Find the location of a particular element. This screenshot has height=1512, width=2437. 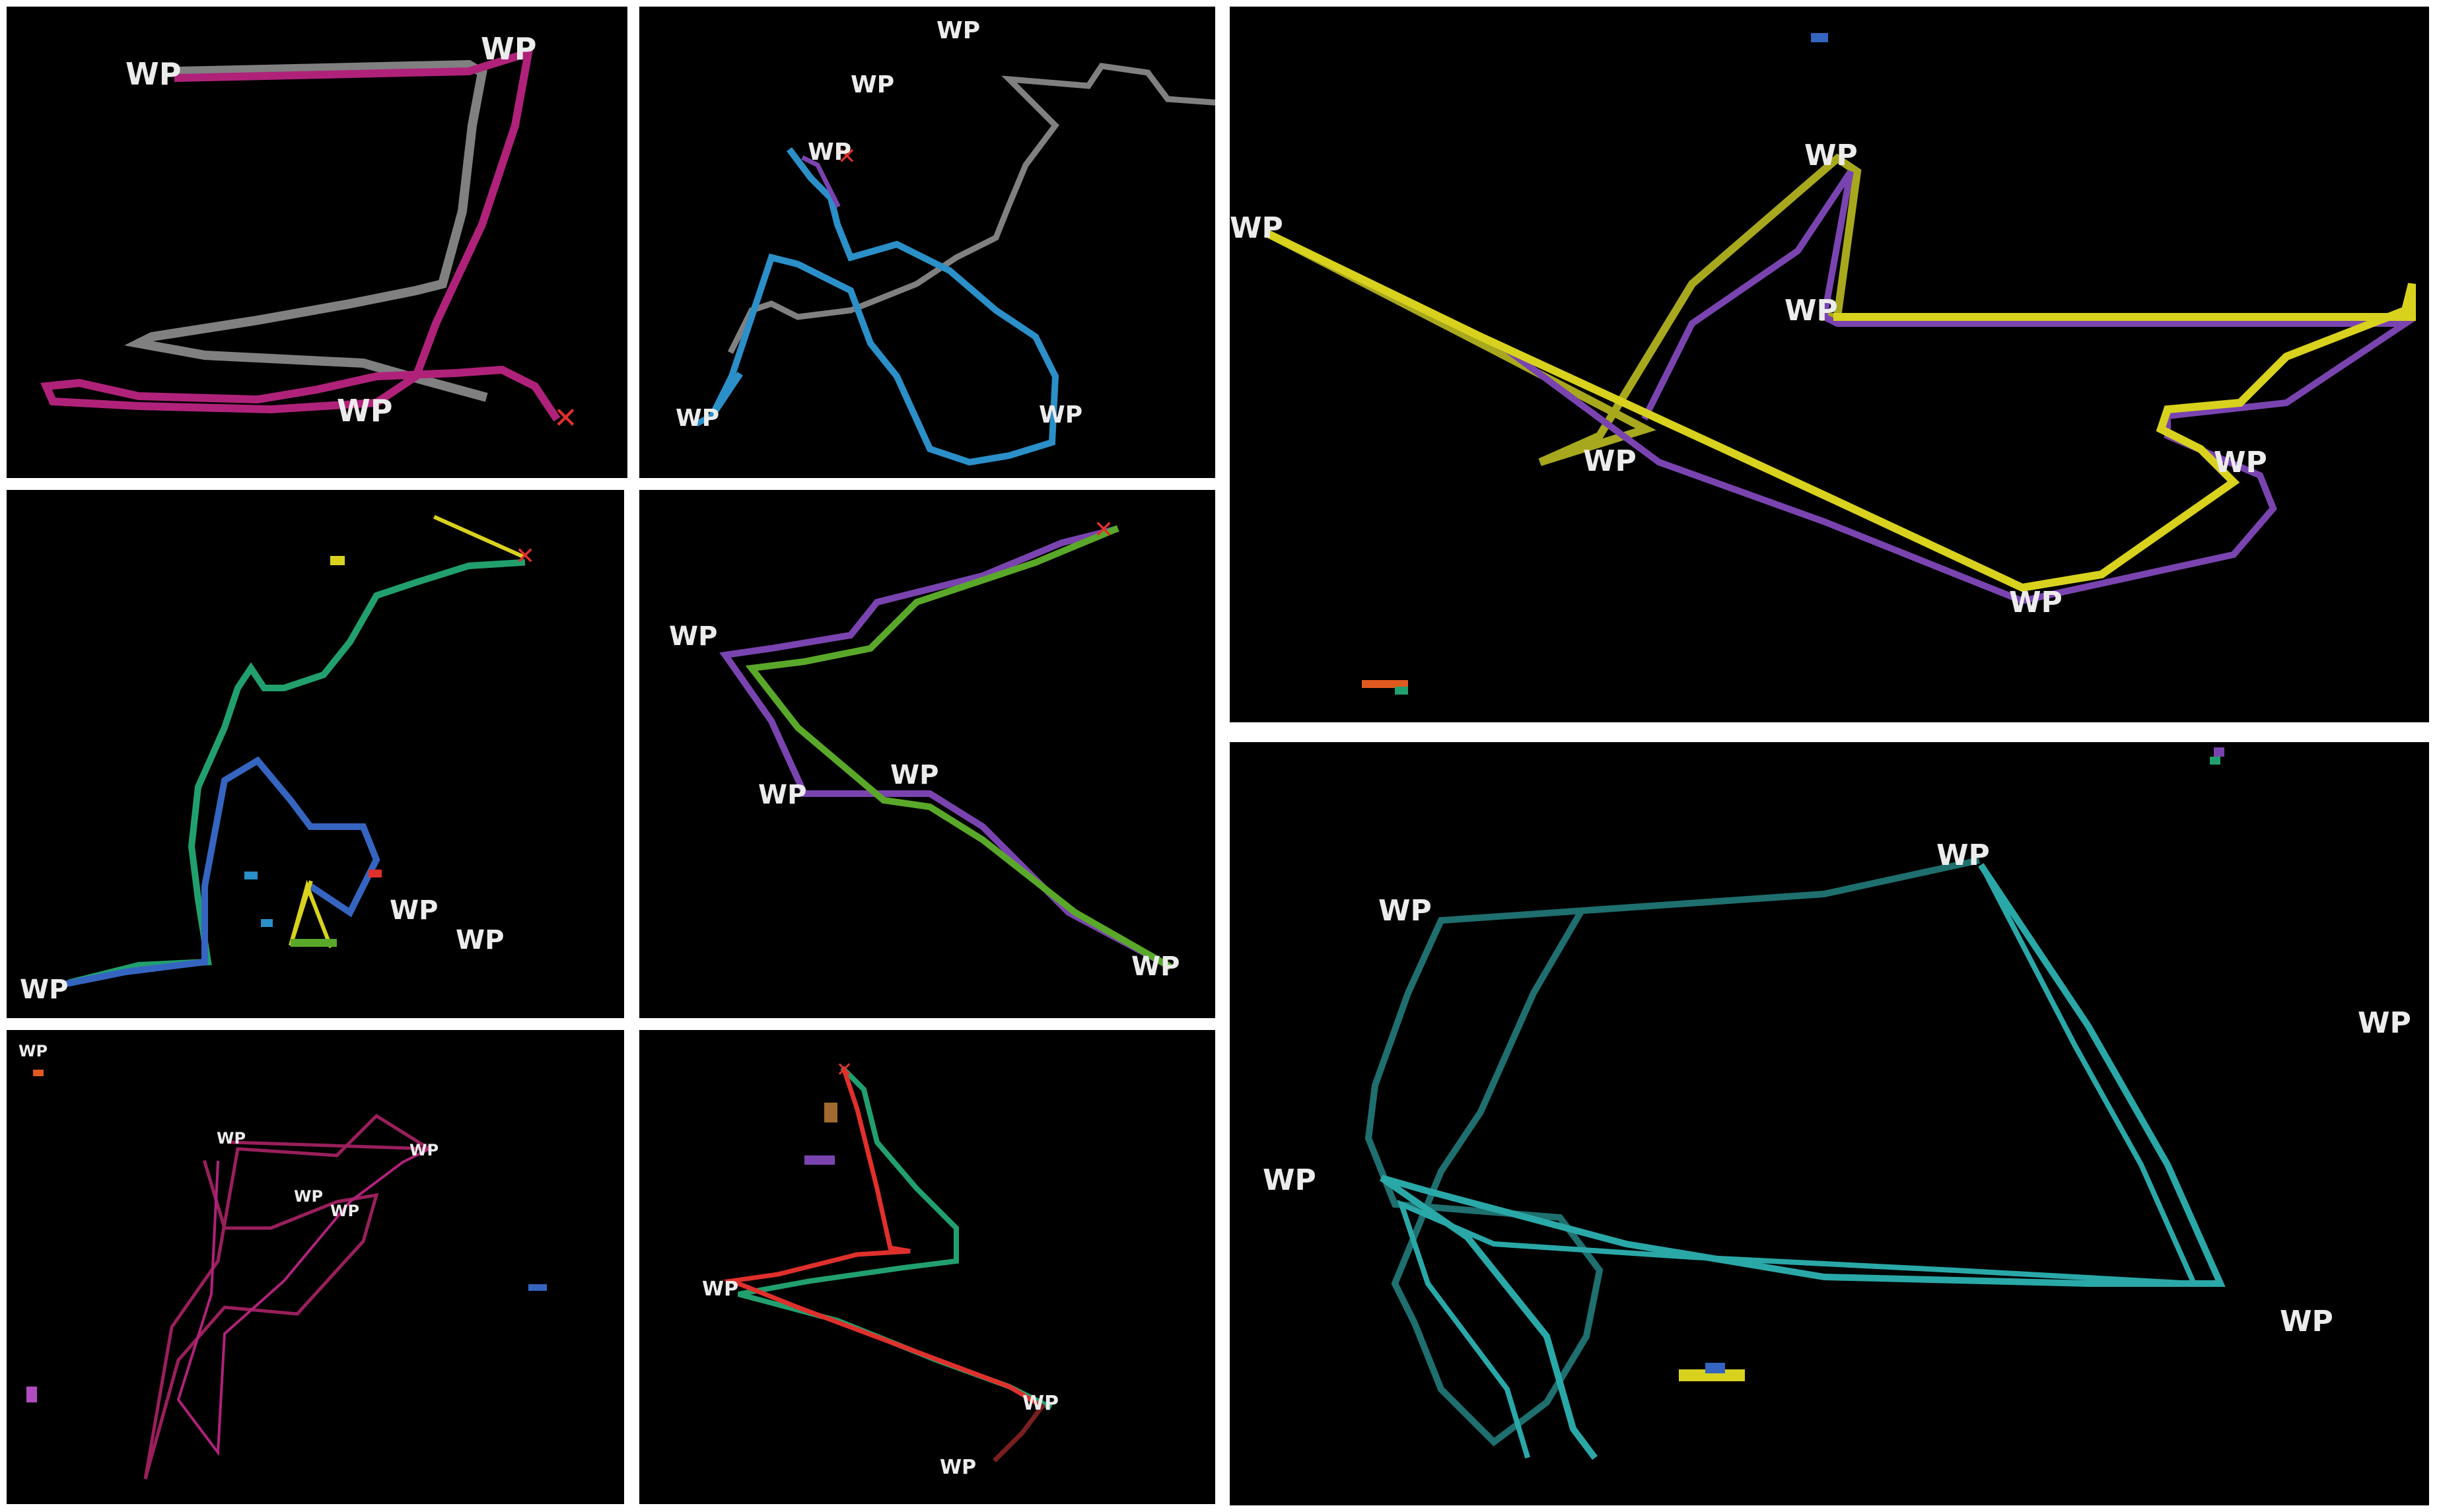

track-red is located at coordinates (884, 1238).